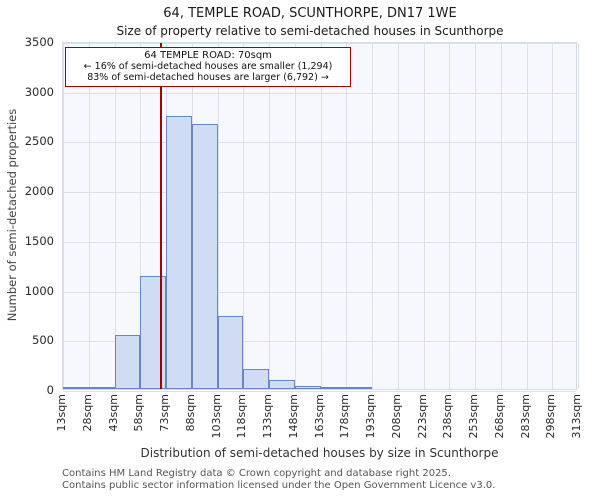 The width and height of the screenshot is (600, 500). Describe the element at coordinates (61, 413) in the screenshot. I see `x-tick-label: 13sqm` at that location.